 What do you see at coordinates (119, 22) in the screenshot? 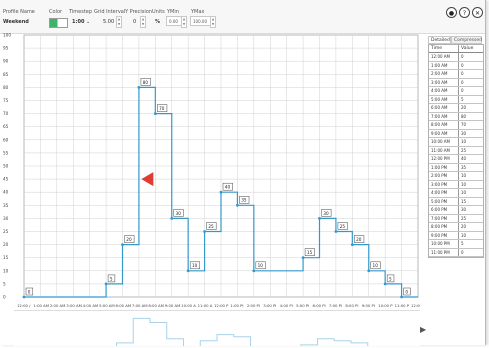
I see `grid-interval-stepper: ▲ ▼` at bounding box center [119, 22].